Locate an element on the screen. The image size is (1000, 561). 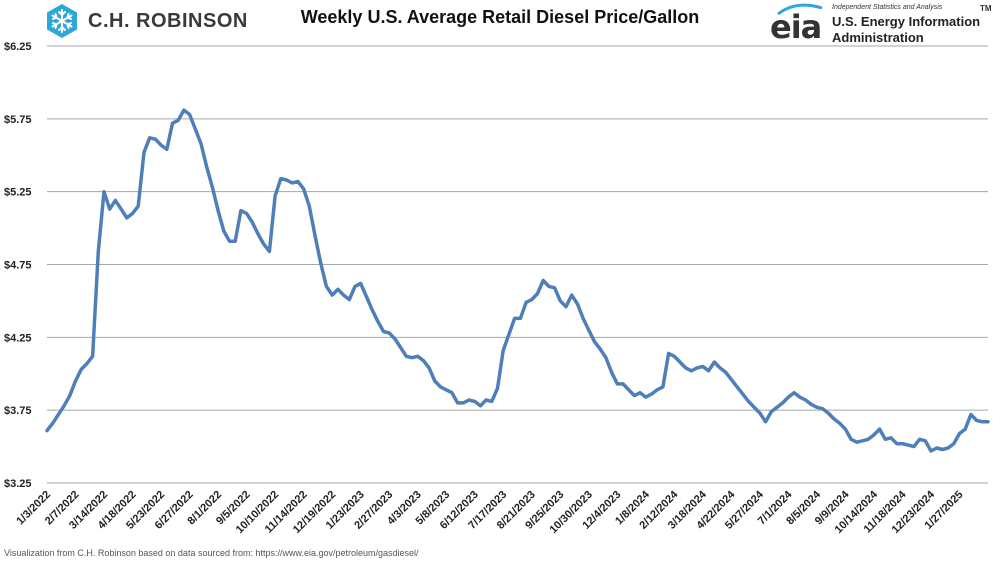
eia-trademark: TM is located at coordinates (986, 8).